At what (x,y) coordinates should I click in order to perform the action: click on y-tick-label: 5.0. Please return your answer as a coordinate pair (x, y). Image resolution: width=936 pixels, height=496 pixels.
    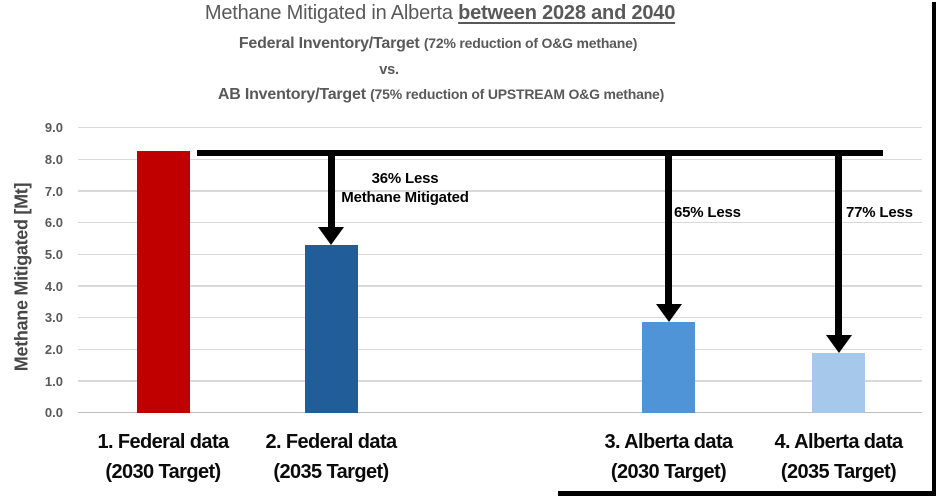
    Looking at the image, I should click on (53, 254).